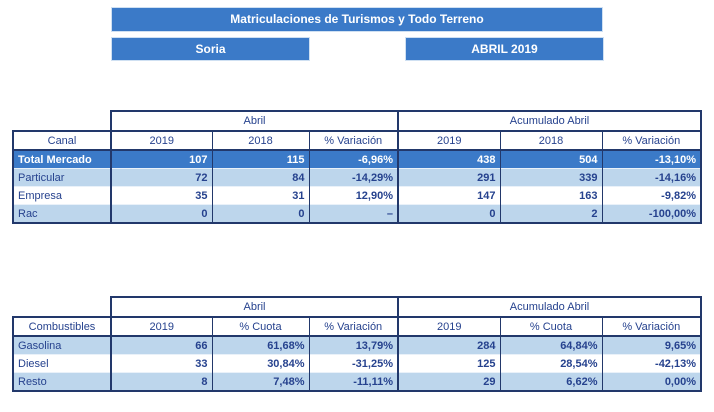  What do you see at coordinates (652, 195) in the screenshot?
I see `value-cell: -9,82%` at bounding box center [652, 195].